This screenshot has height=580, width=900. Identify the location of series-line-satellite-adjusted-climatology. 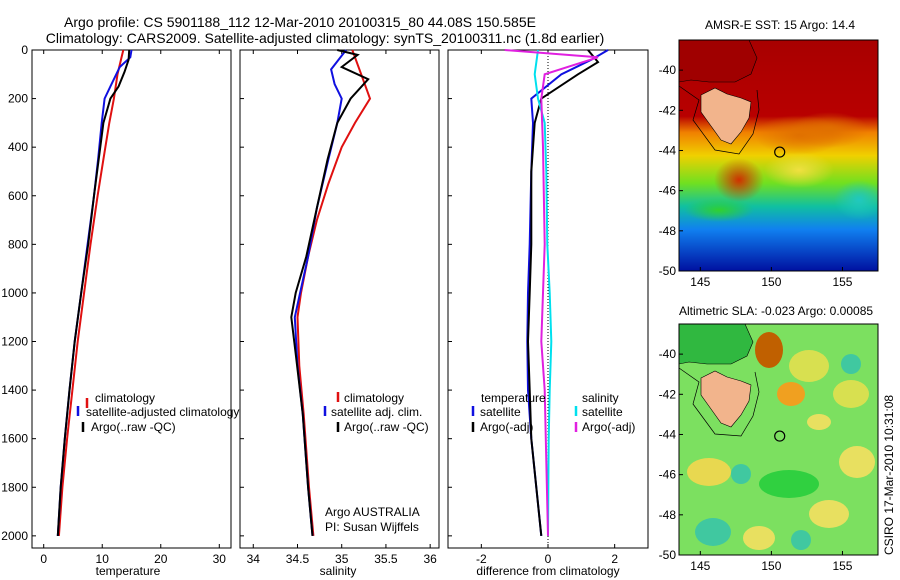
(94, 292).